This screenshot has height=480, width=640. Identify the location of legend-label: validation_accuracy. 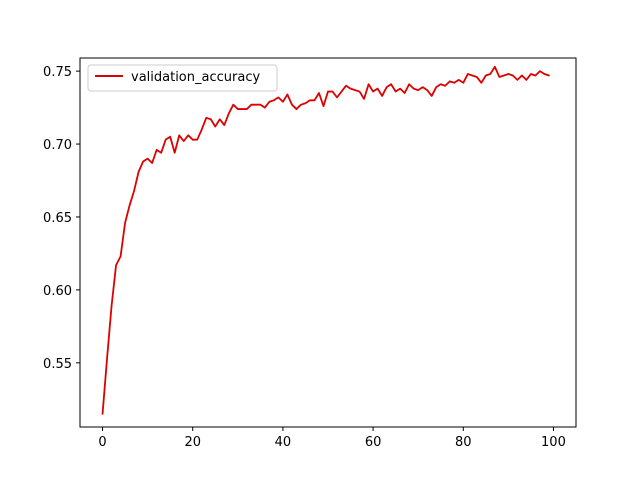
(195, 77).